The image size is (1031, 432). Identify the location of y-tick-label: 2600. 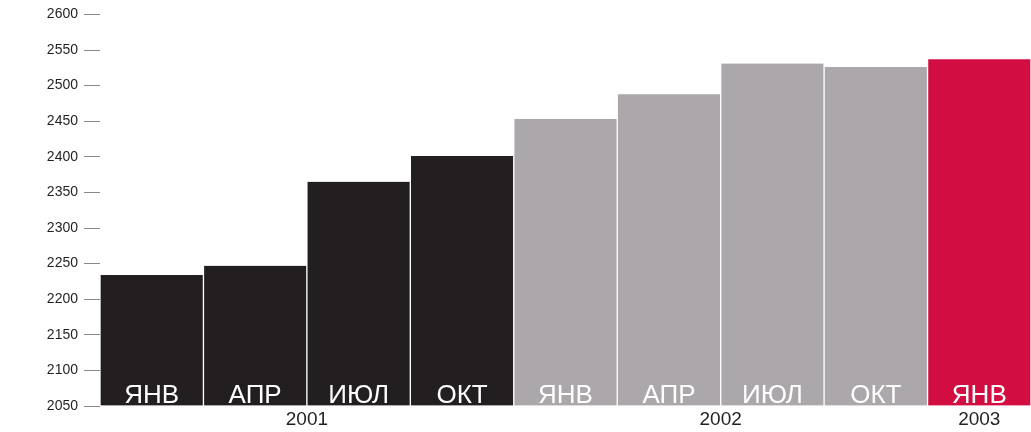
(62, 13).